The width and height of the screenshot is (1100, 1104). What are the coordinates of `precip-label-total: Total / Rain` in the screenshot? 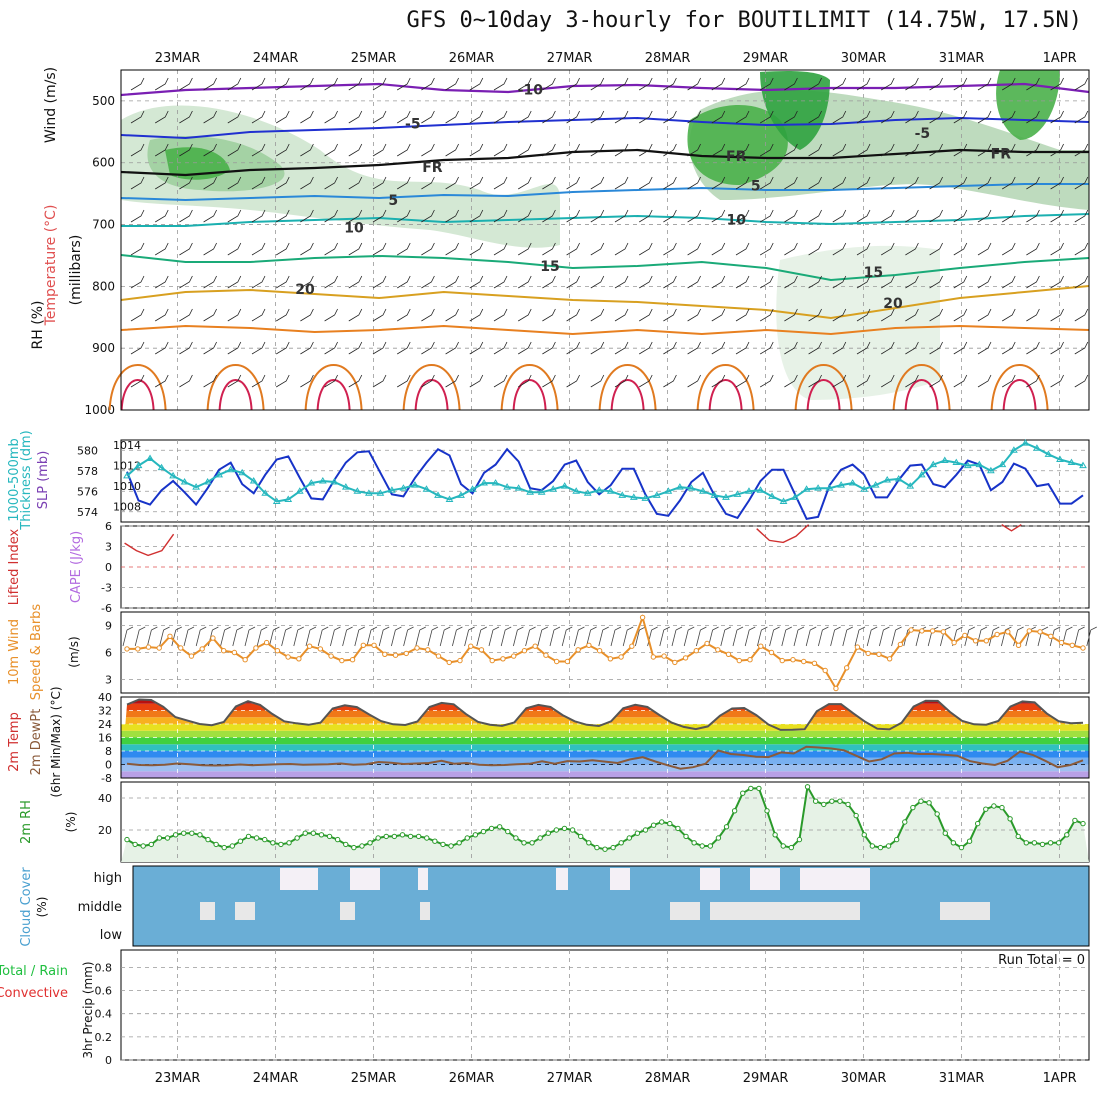 It's located at (34, 971).